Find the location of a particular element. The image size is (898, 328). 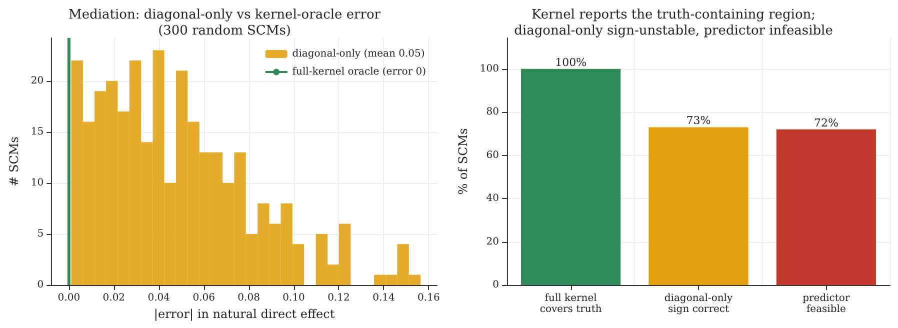

x-tick-label: 0.16 is located at coordinates (429, 298).